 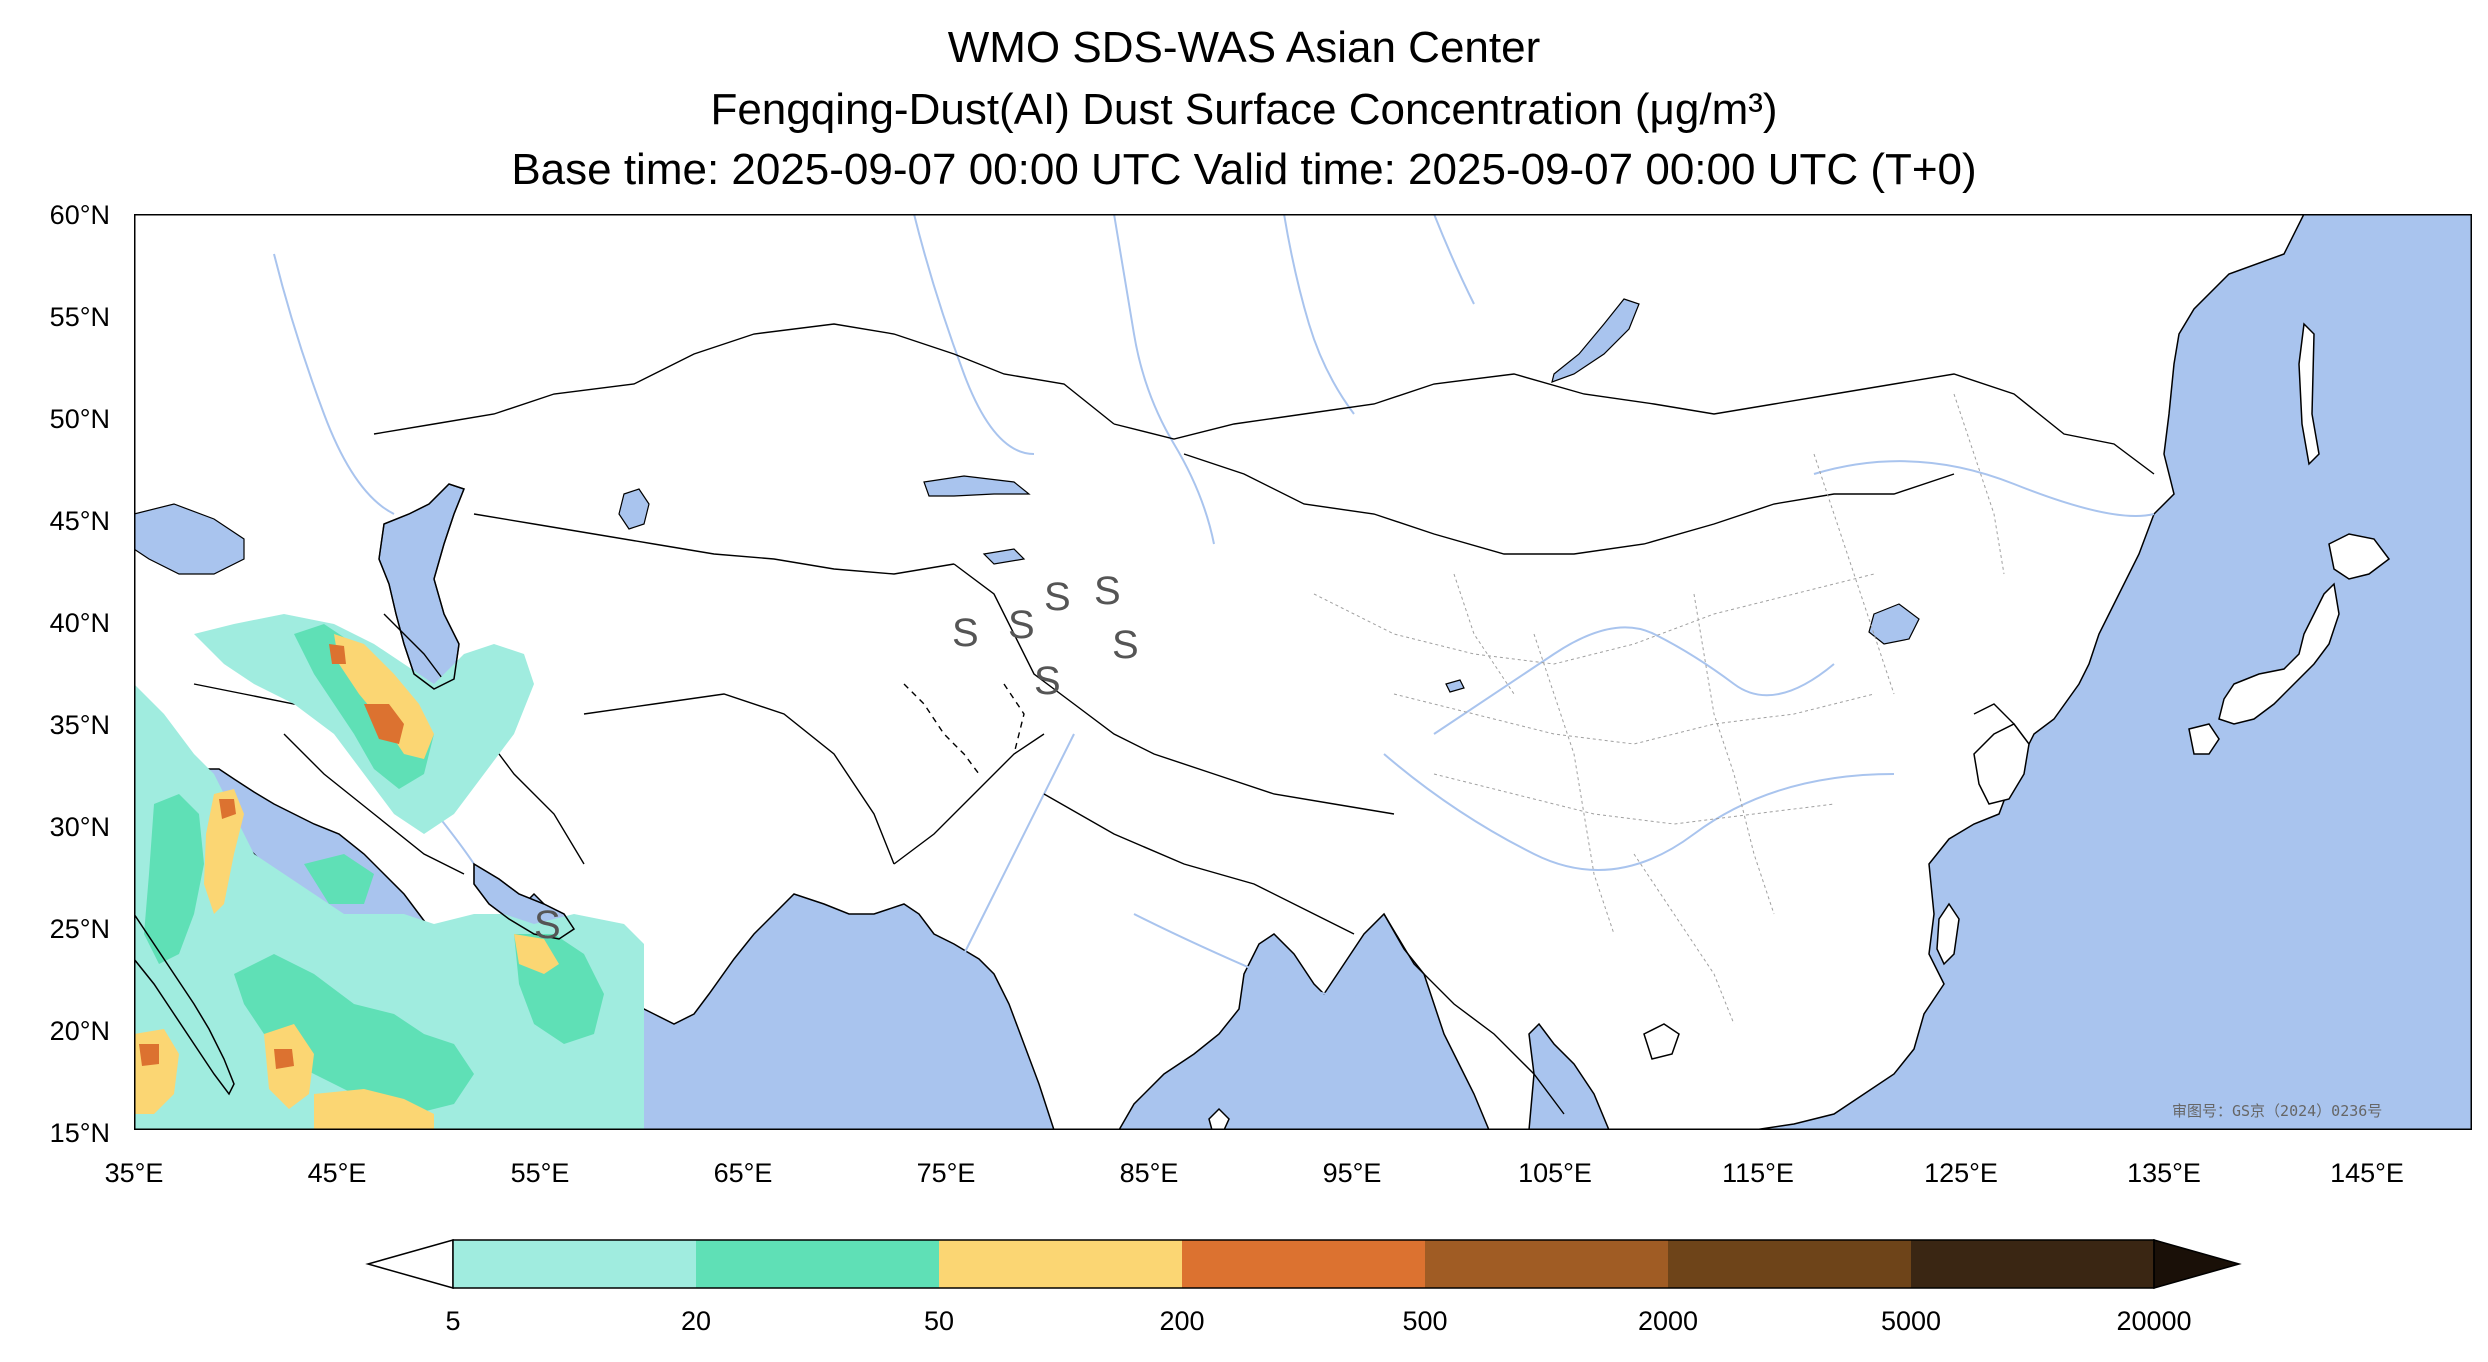 I want to click on border-mongolia-china, so click(x=1569, y=504).